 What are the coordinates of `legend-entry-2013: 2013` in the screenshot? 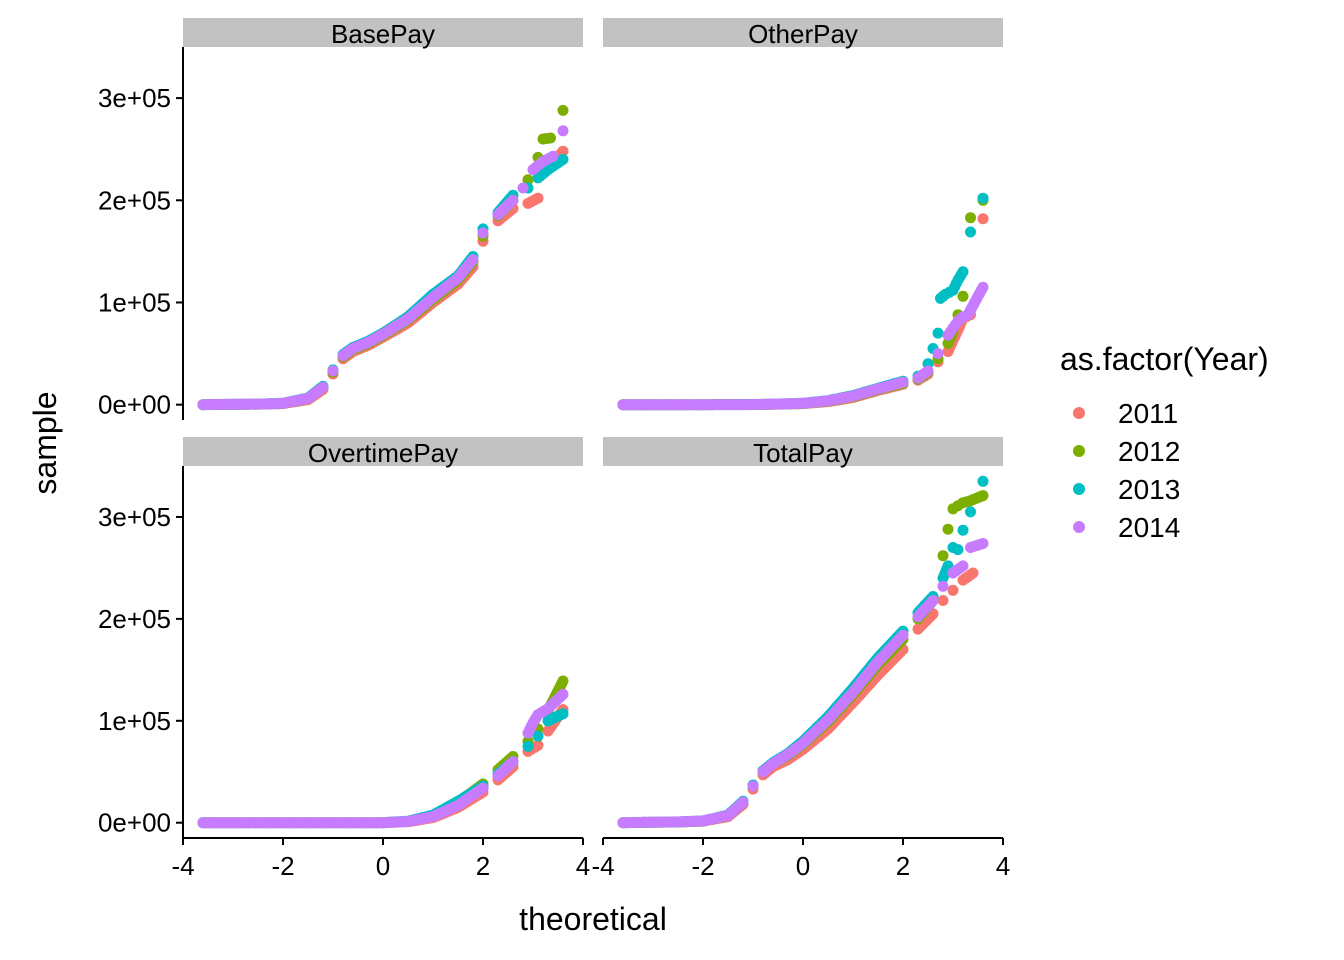 It's located at (1126, 489).